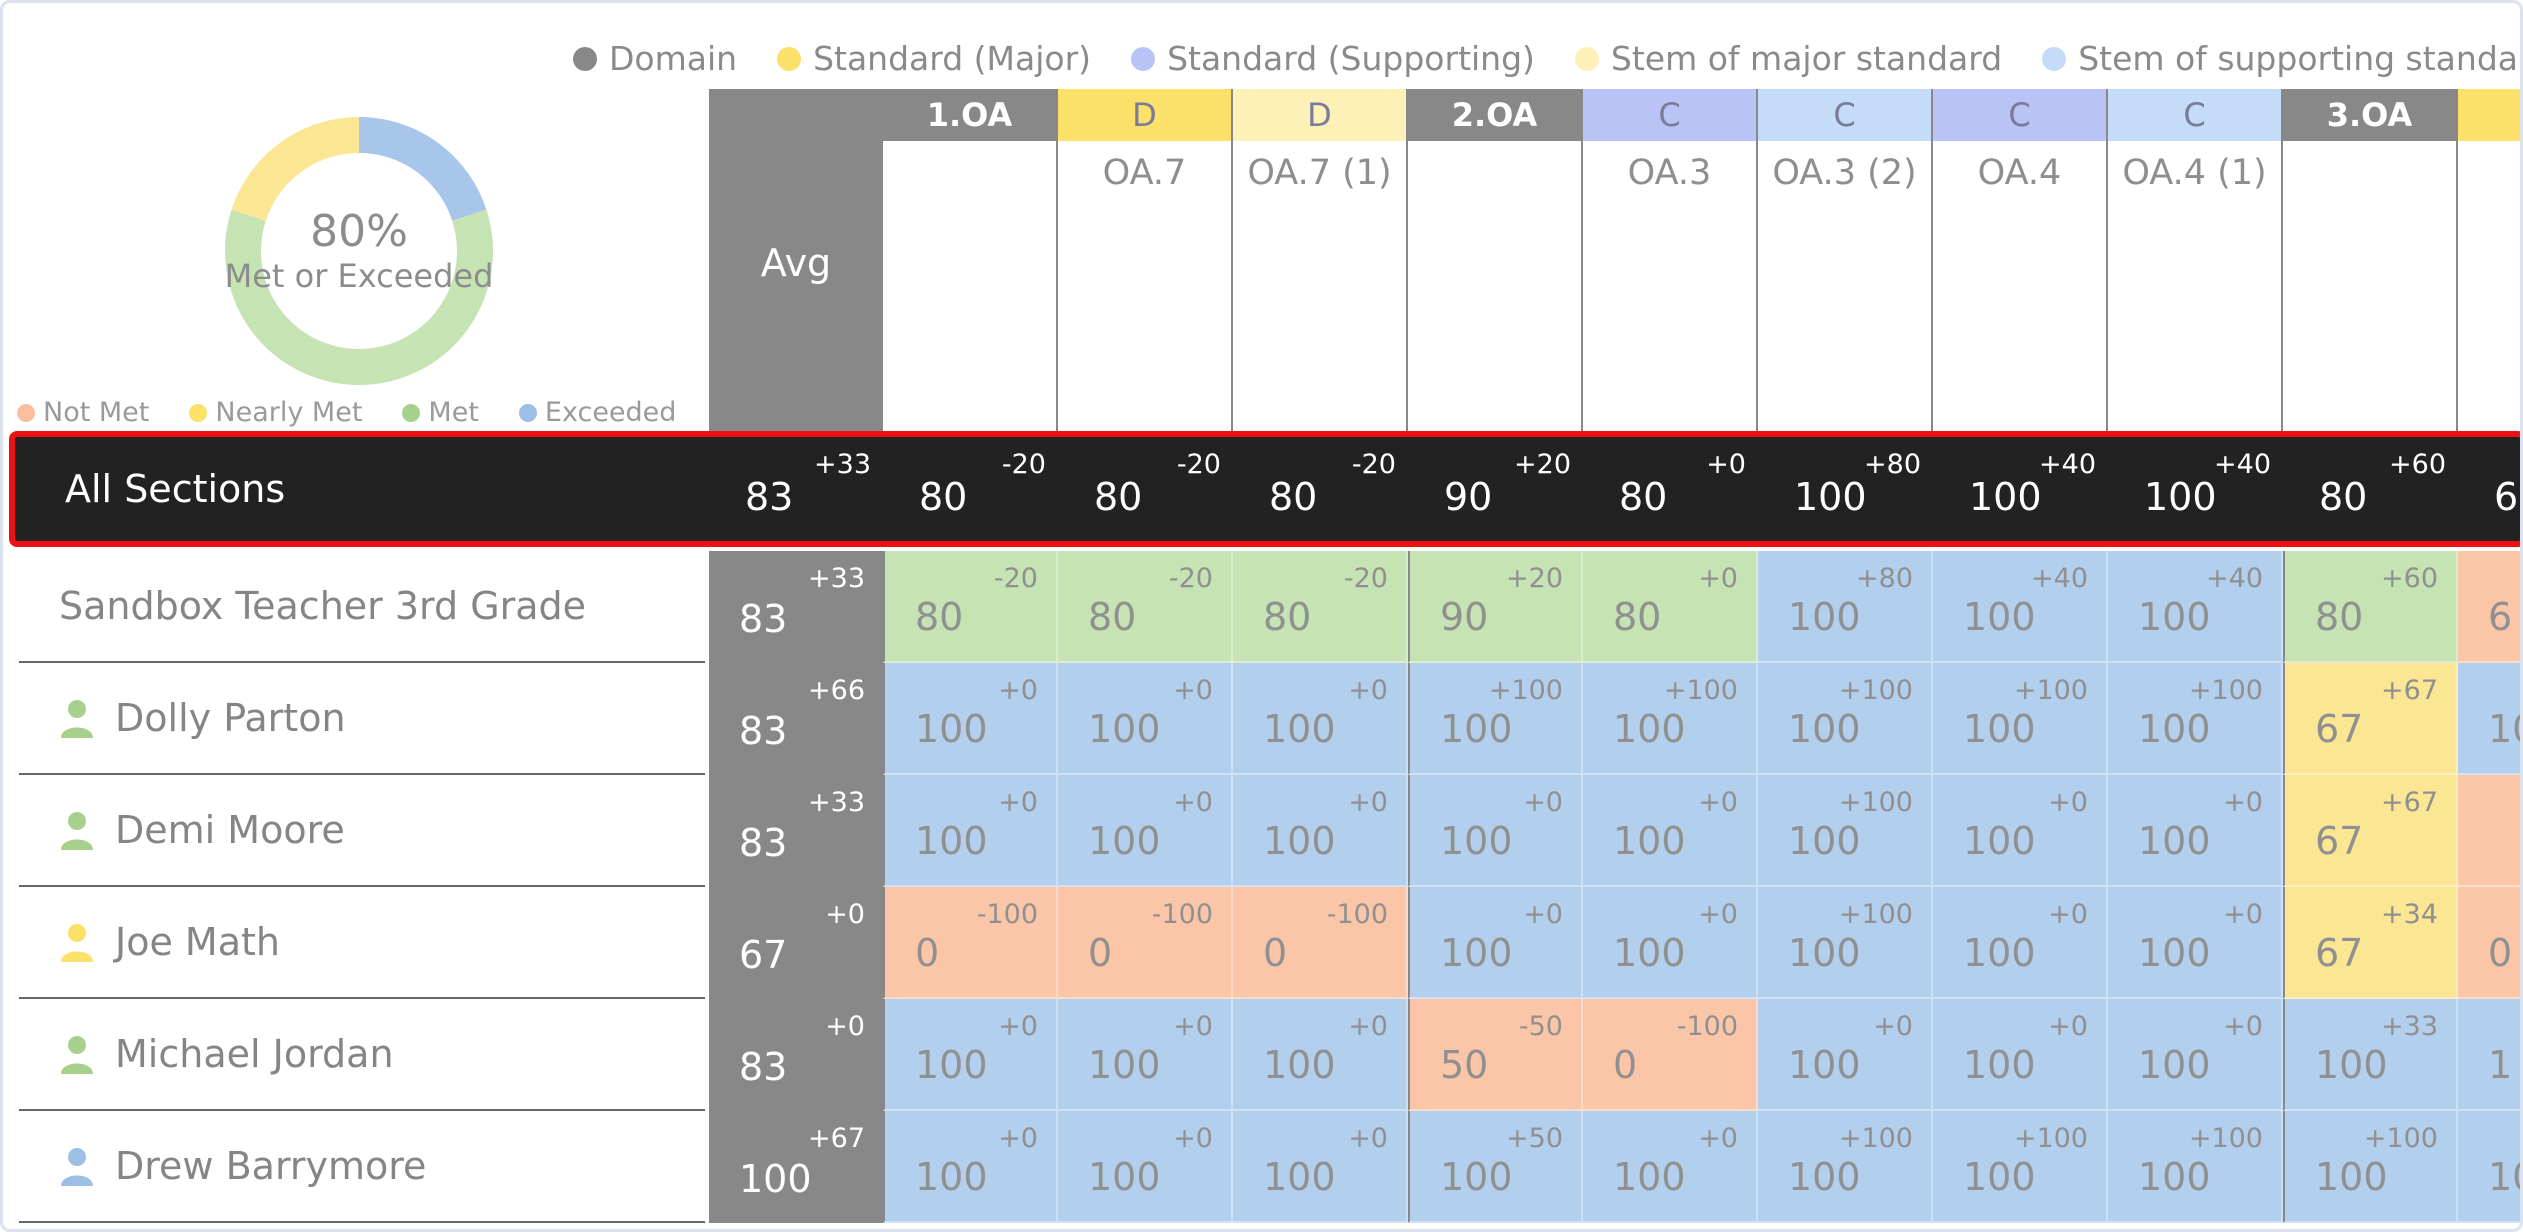 The image size is (2523, 1232). Describe the element at coordinates (796, 1055) in the screenshot. I see `row-avg-cell: 83 +0` at that location.